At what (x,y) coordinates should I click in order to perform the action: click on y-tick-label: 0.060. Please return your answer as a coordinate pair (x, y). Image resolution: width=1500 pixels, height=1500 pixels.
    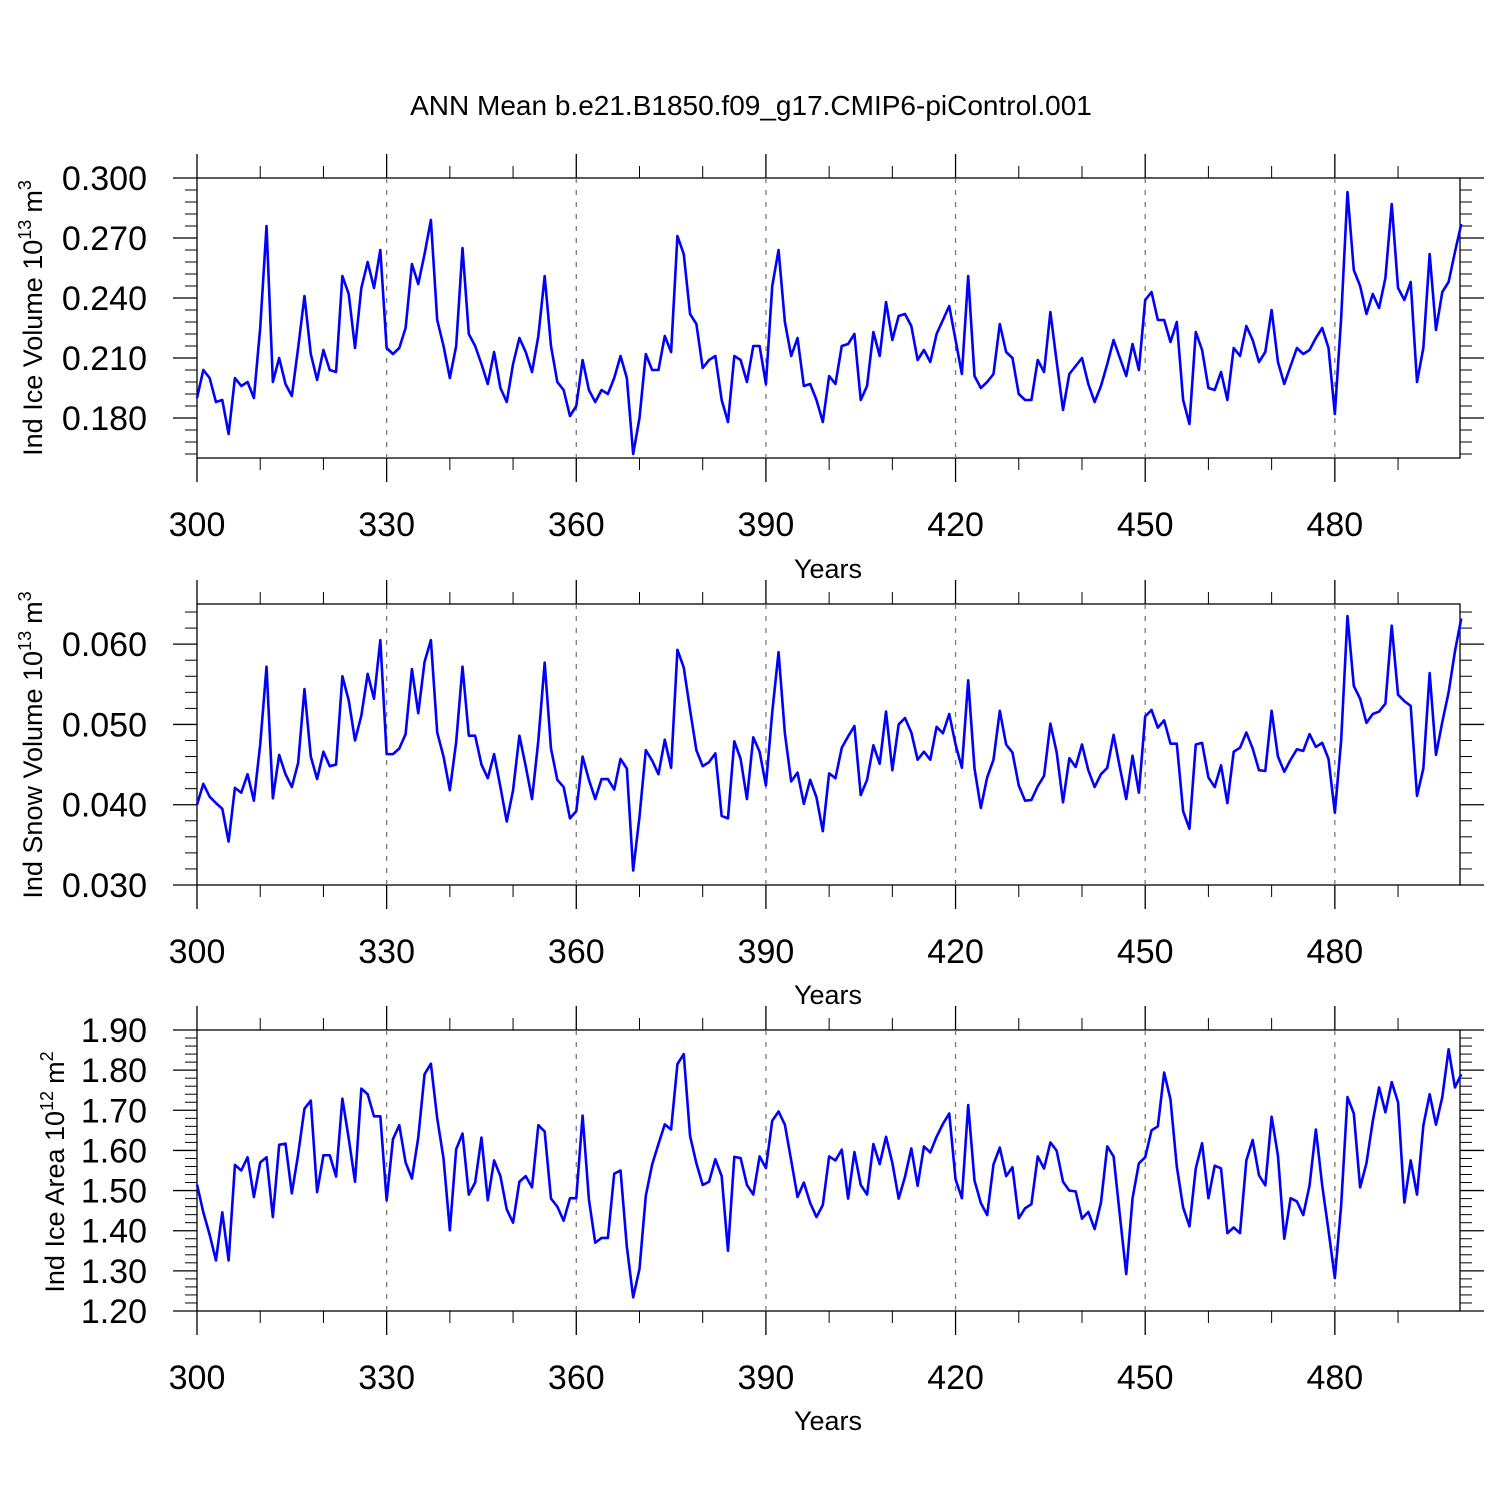
    Looking at the image, I should click on (104, 645).